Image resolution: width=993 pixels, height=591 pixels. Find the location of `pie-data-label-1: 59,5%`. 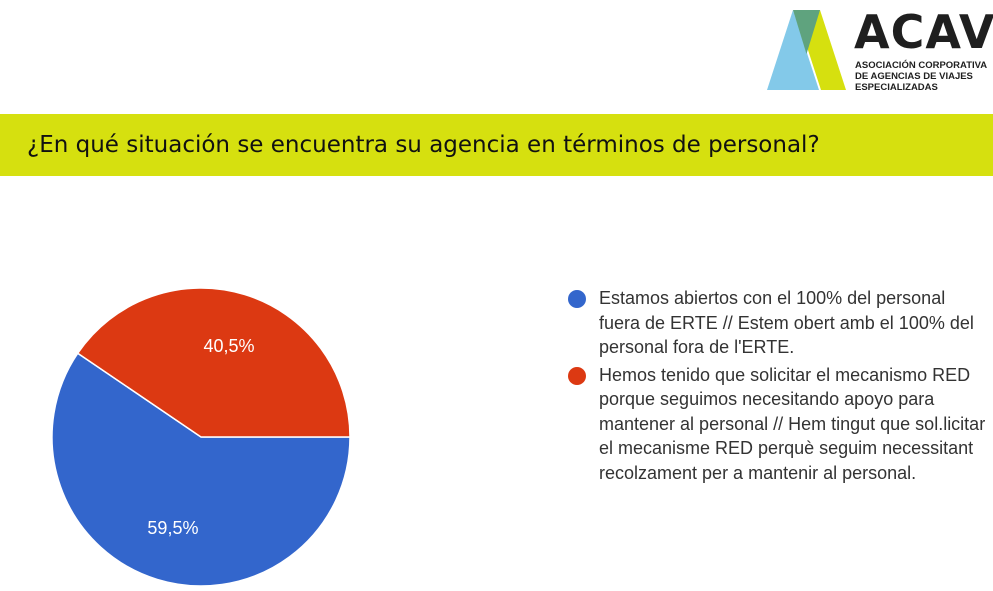

pie-data-label-1: 59,5% is located at coordinates (172, 528).